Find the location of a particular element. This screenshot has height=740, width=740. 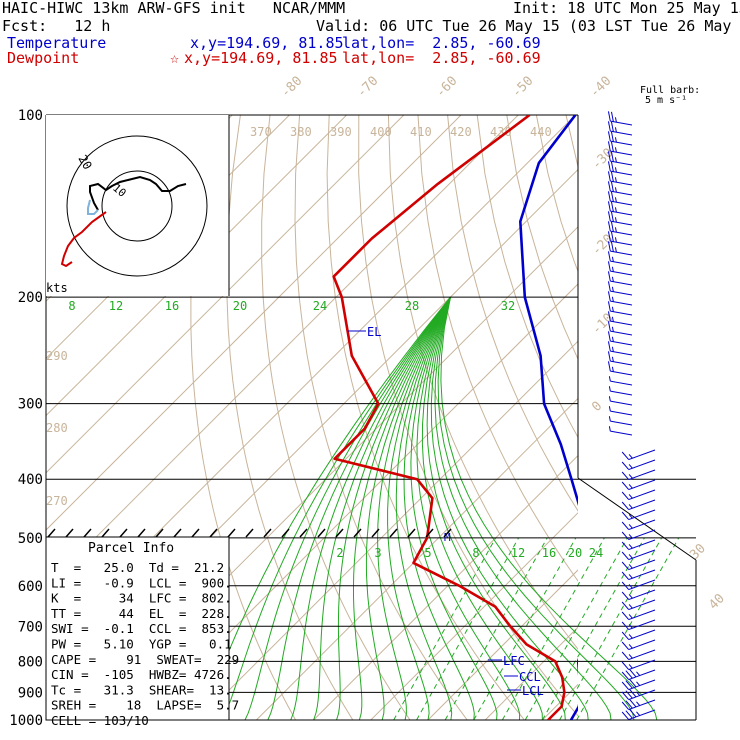

hodograph-trace-mid is located at coordinates (93, 207).